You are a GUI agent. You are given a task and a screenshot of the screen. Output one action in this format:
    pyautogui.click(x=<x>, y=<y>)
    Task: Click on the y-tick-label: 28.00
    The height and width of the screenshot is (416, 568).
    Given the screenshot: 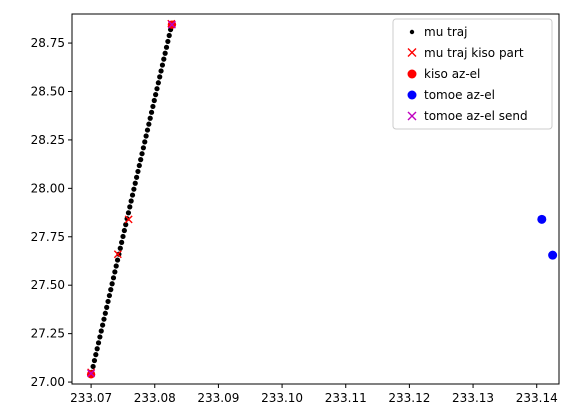 What is the action you would take?
    pyautogui.click(x=48, y=188)
    